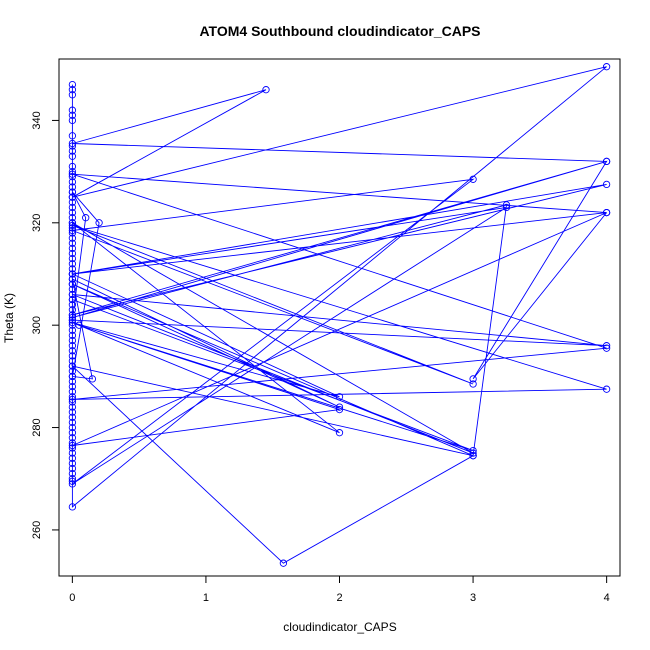 The width and height of the screenshot is (650, 650). What do you see at coordinates (45, 325) in the screenshot?
I see `y-axis: 260 280 300 320 340` at bounding box center [45, 325].